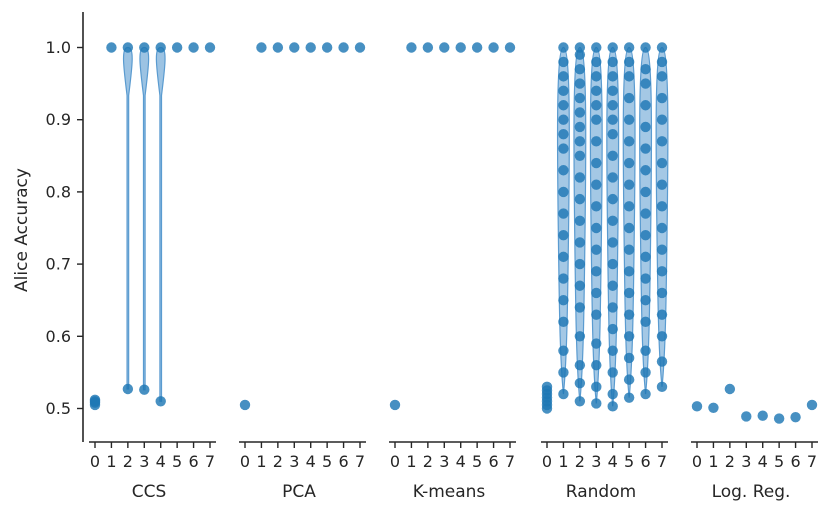  I want to click on y-tick-label: 0.8, so click(58, 191).